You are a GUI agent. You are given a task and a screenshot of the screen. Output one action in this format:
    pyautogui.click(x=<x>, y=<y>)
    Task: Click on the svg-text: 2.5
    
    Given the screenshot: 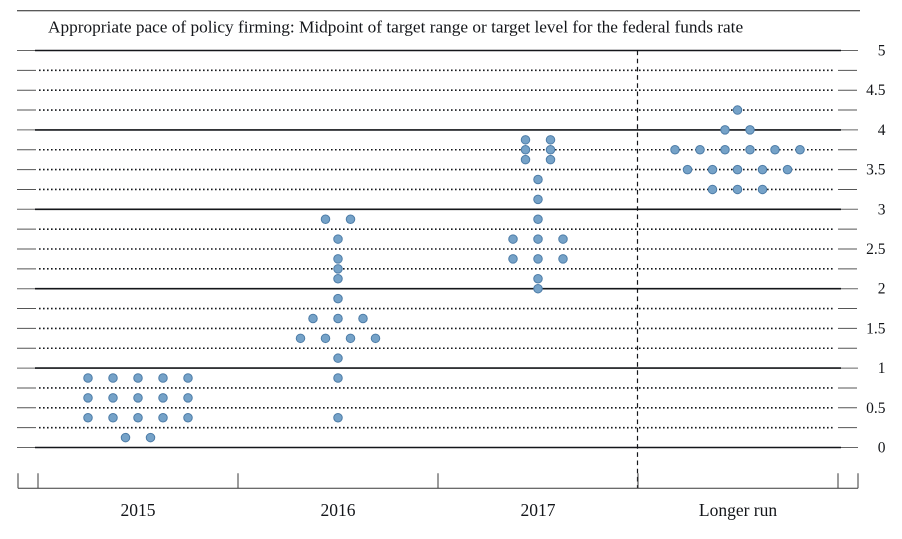 What is the action you would take?
    pyautogui.click(x=876, y=249)
    